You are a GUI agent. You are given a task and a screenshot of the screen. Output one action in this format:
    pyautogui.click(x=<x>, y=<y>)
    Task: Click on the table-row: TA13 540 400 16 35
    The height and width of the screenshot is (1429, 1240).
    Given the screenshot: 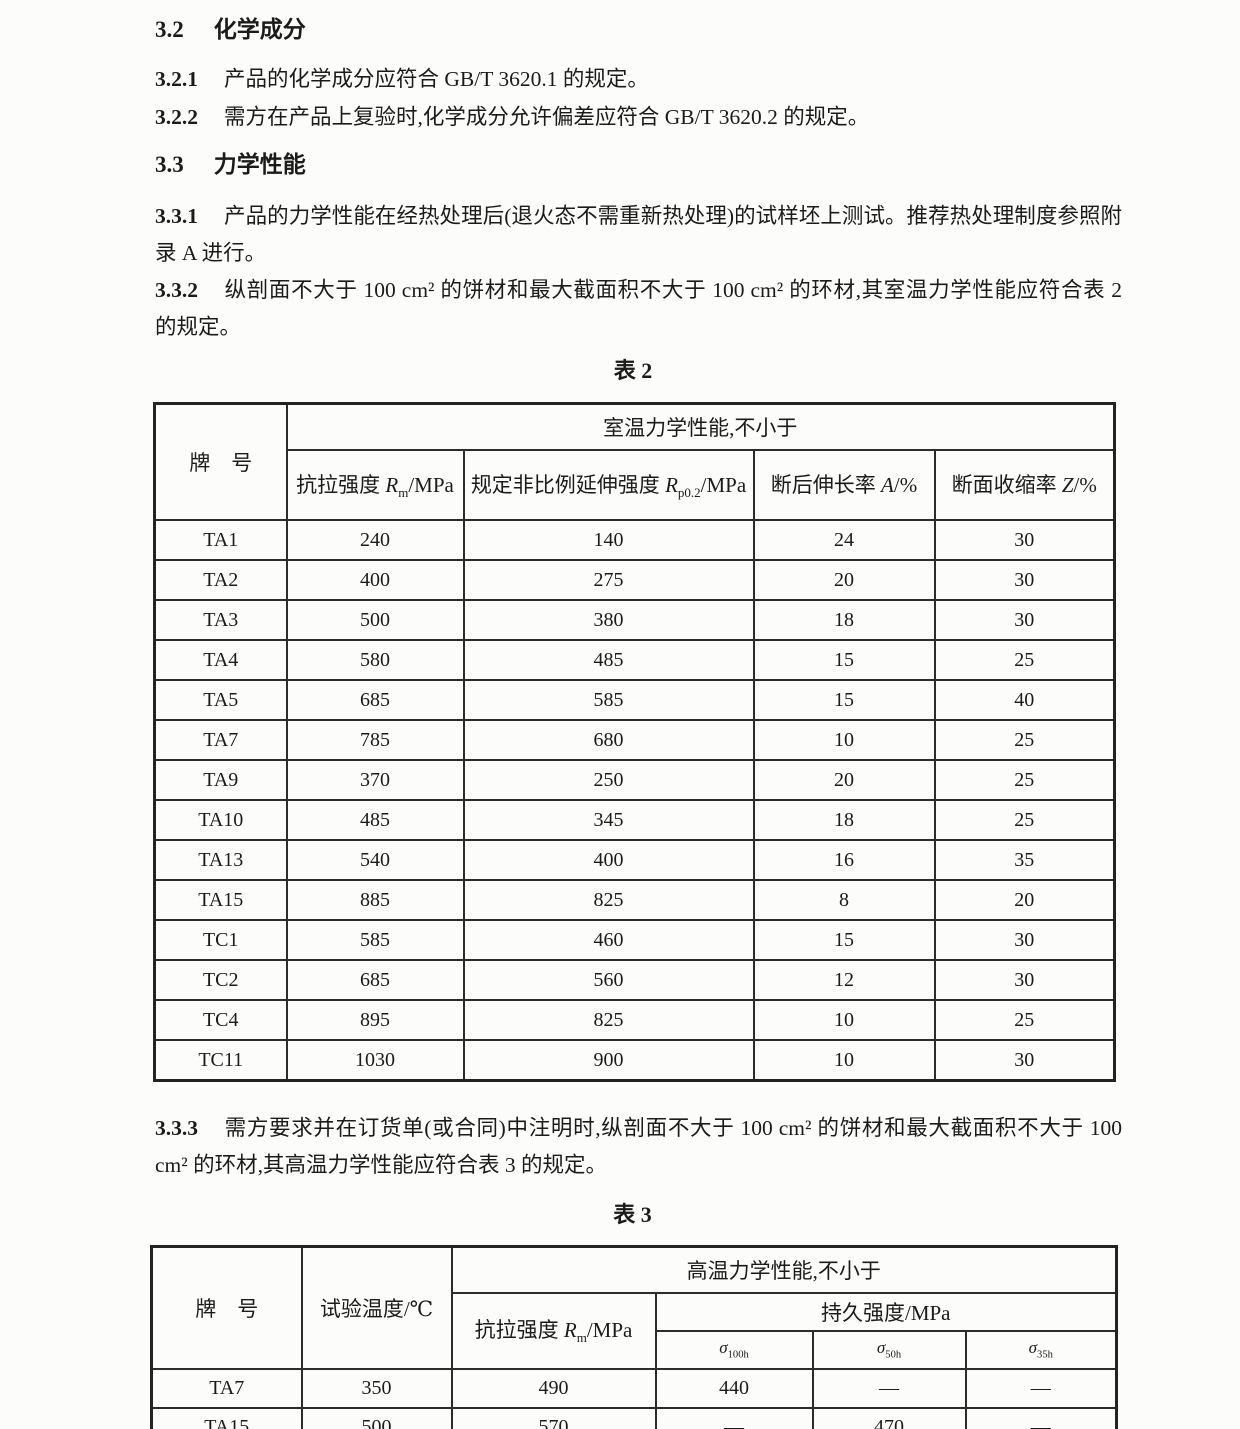 What is the action you would take?
    pyautogui.click(x=634, y=860)
    